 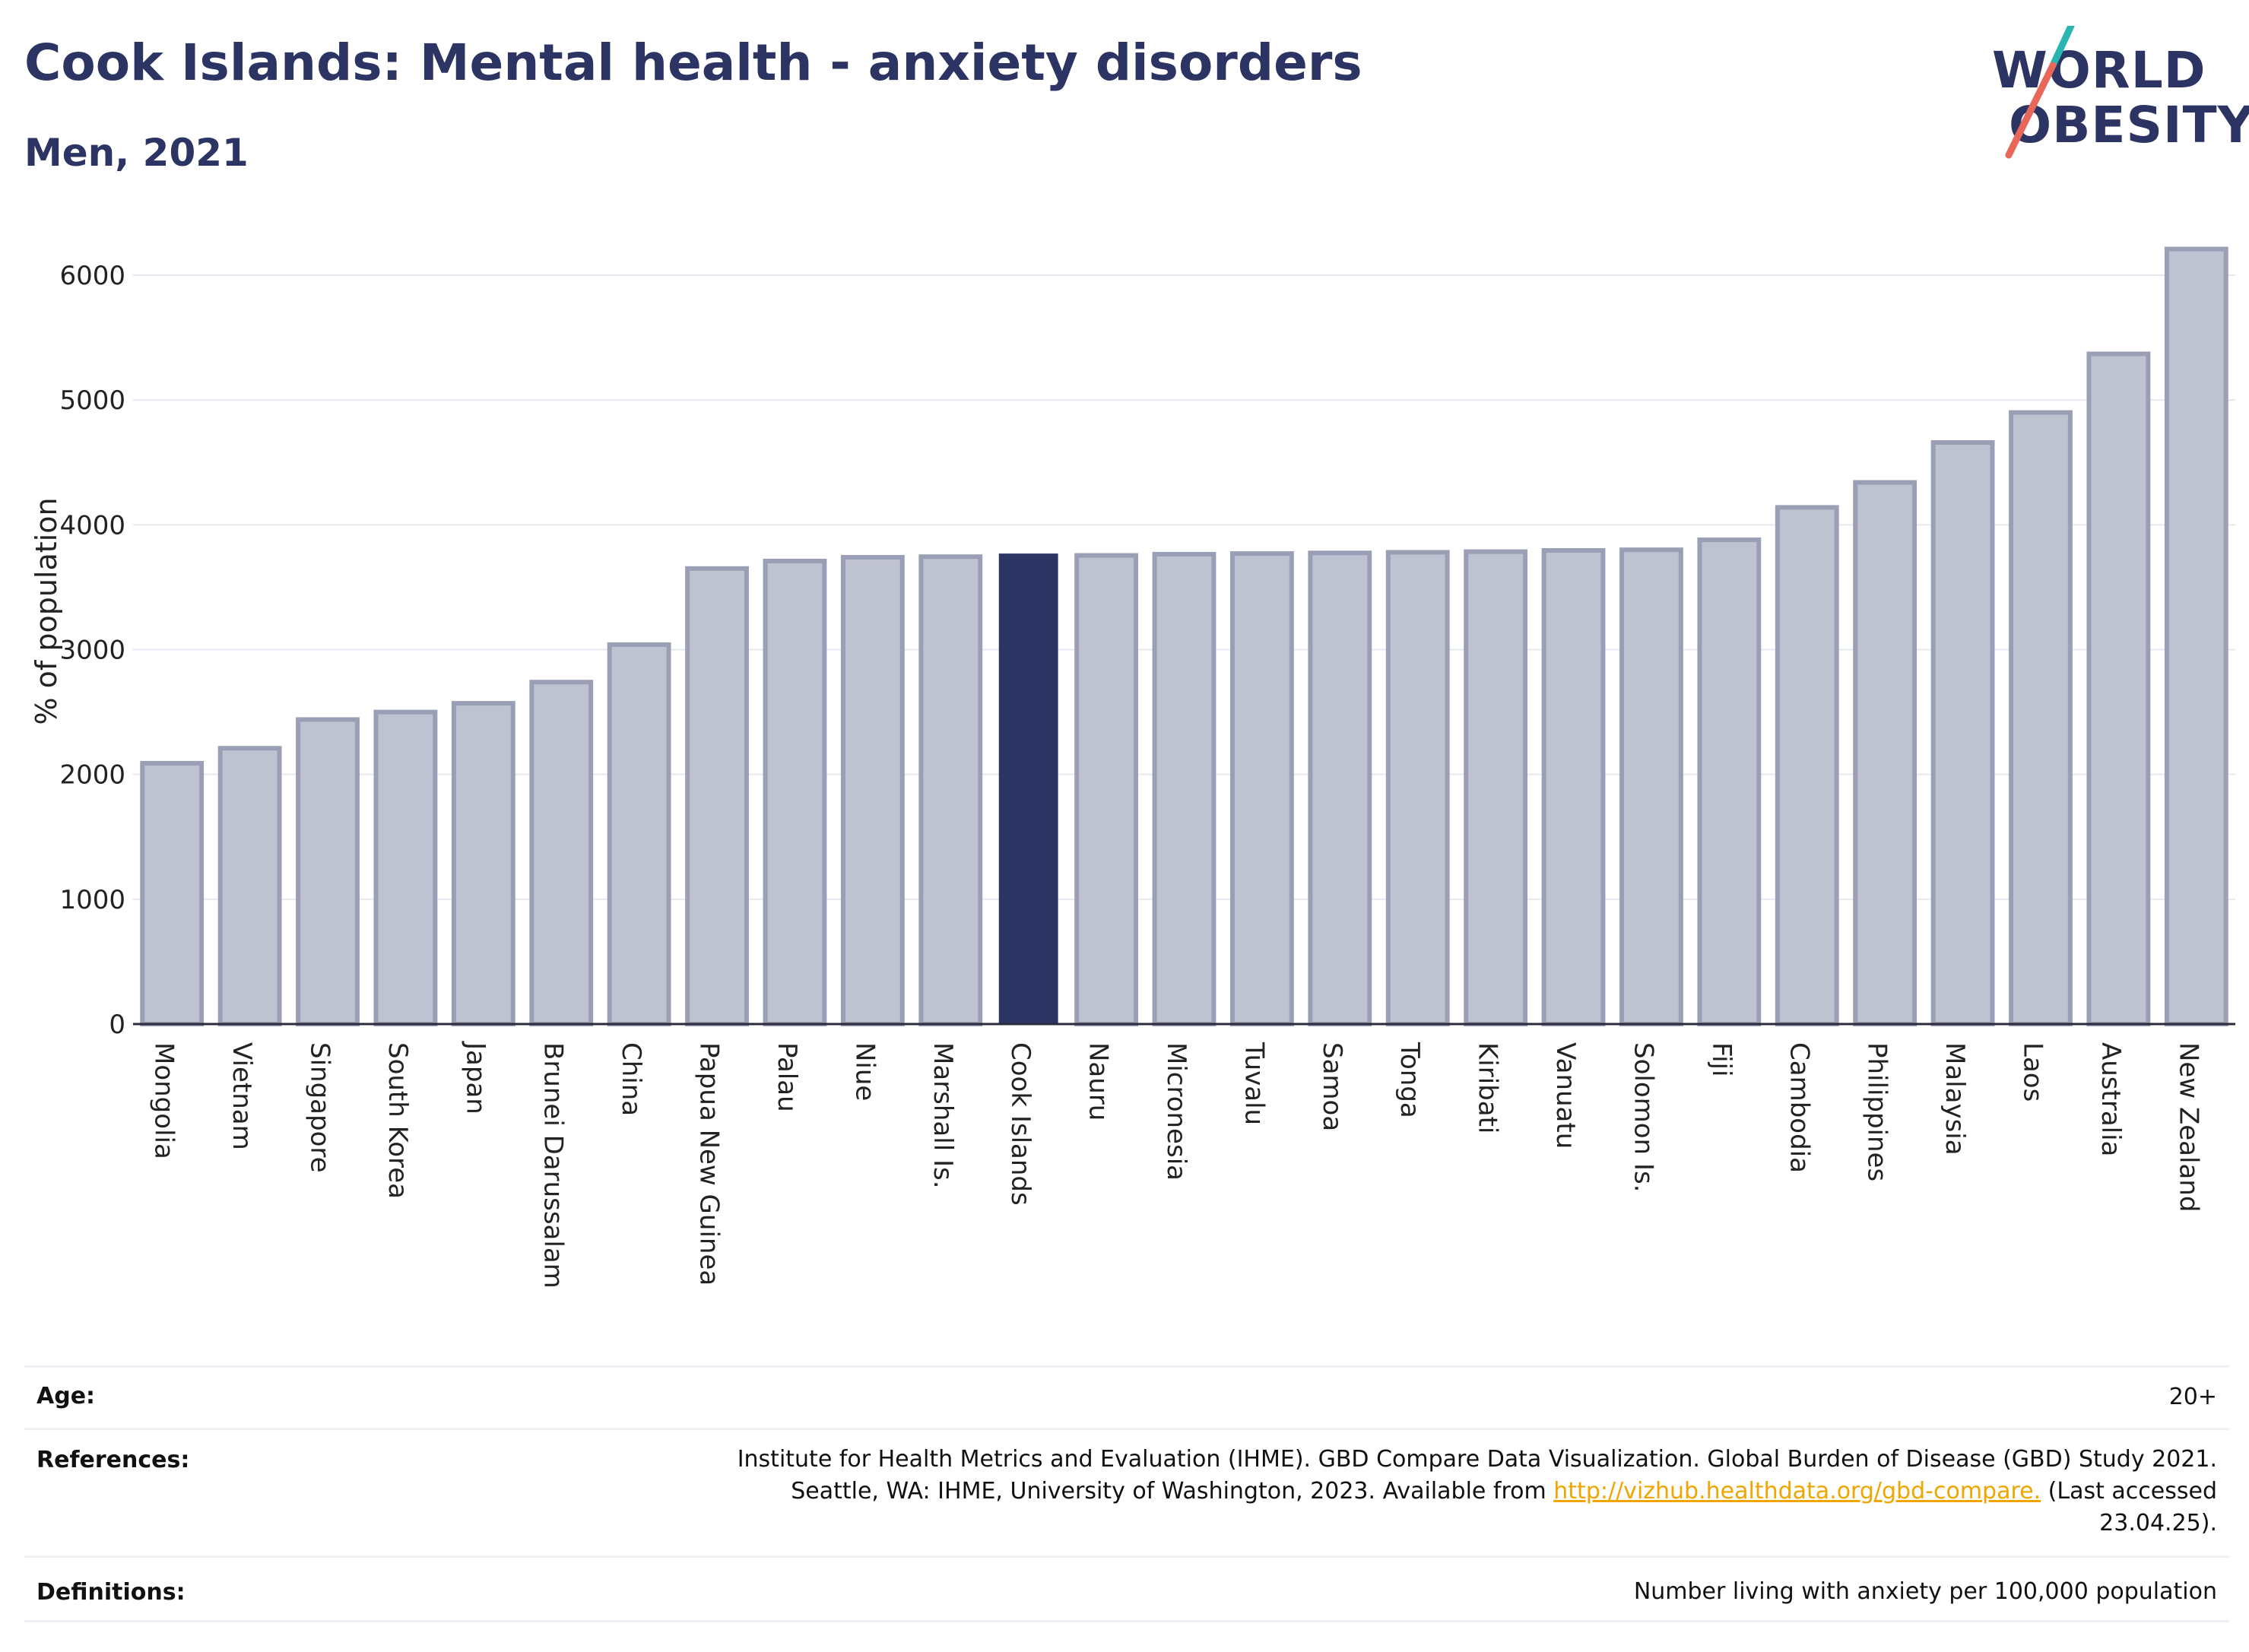 What do you see at coordinates (136, 153) in the screenshot?
I see `chart-subtitle: Men, 2021` at bounding box center [136, 153].